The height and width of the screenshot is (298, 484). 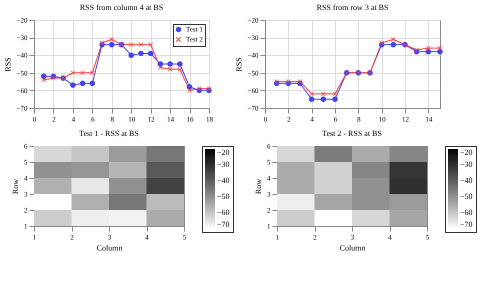 I want to click on chart-title: Test 2 - RSS at BS, so click(x=352, y=133).